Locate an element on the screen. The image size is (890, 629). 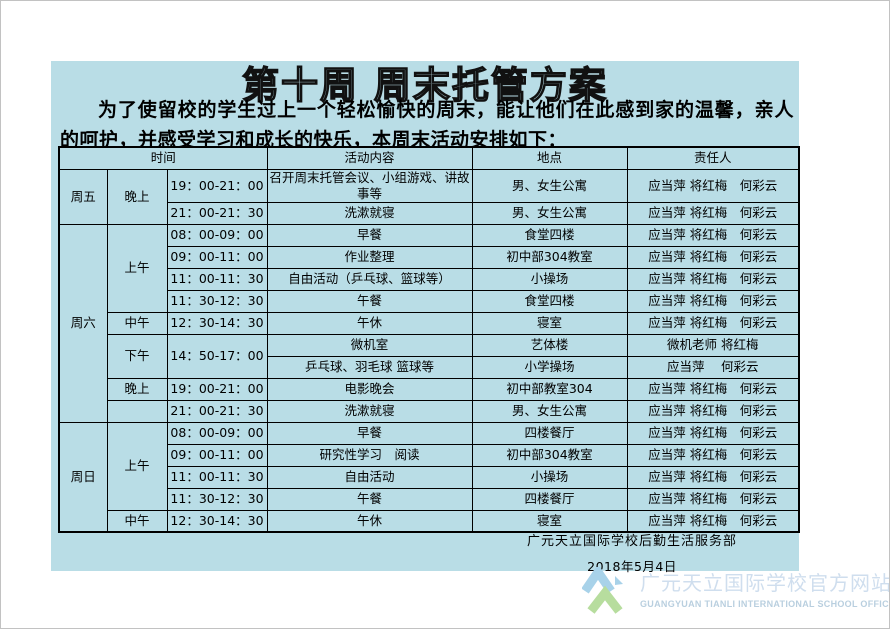
cell-location: 小学操场 is located at coordinates (549, 367).